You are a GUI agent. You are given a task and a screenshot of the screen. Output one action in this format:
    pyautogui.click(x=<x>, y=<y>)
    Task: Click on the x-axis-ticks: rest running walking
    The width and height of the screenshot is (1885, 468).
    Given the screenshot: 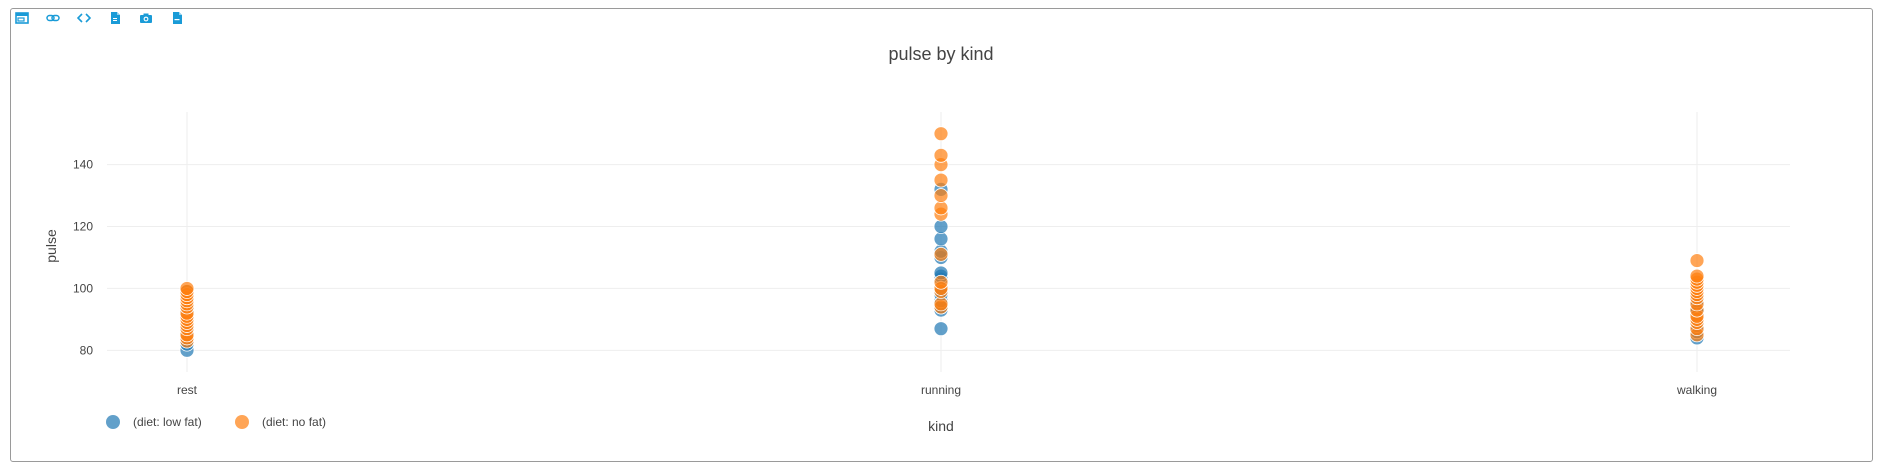 What is the action you would take?
    pyautogui.click(x=947, y=390)
    